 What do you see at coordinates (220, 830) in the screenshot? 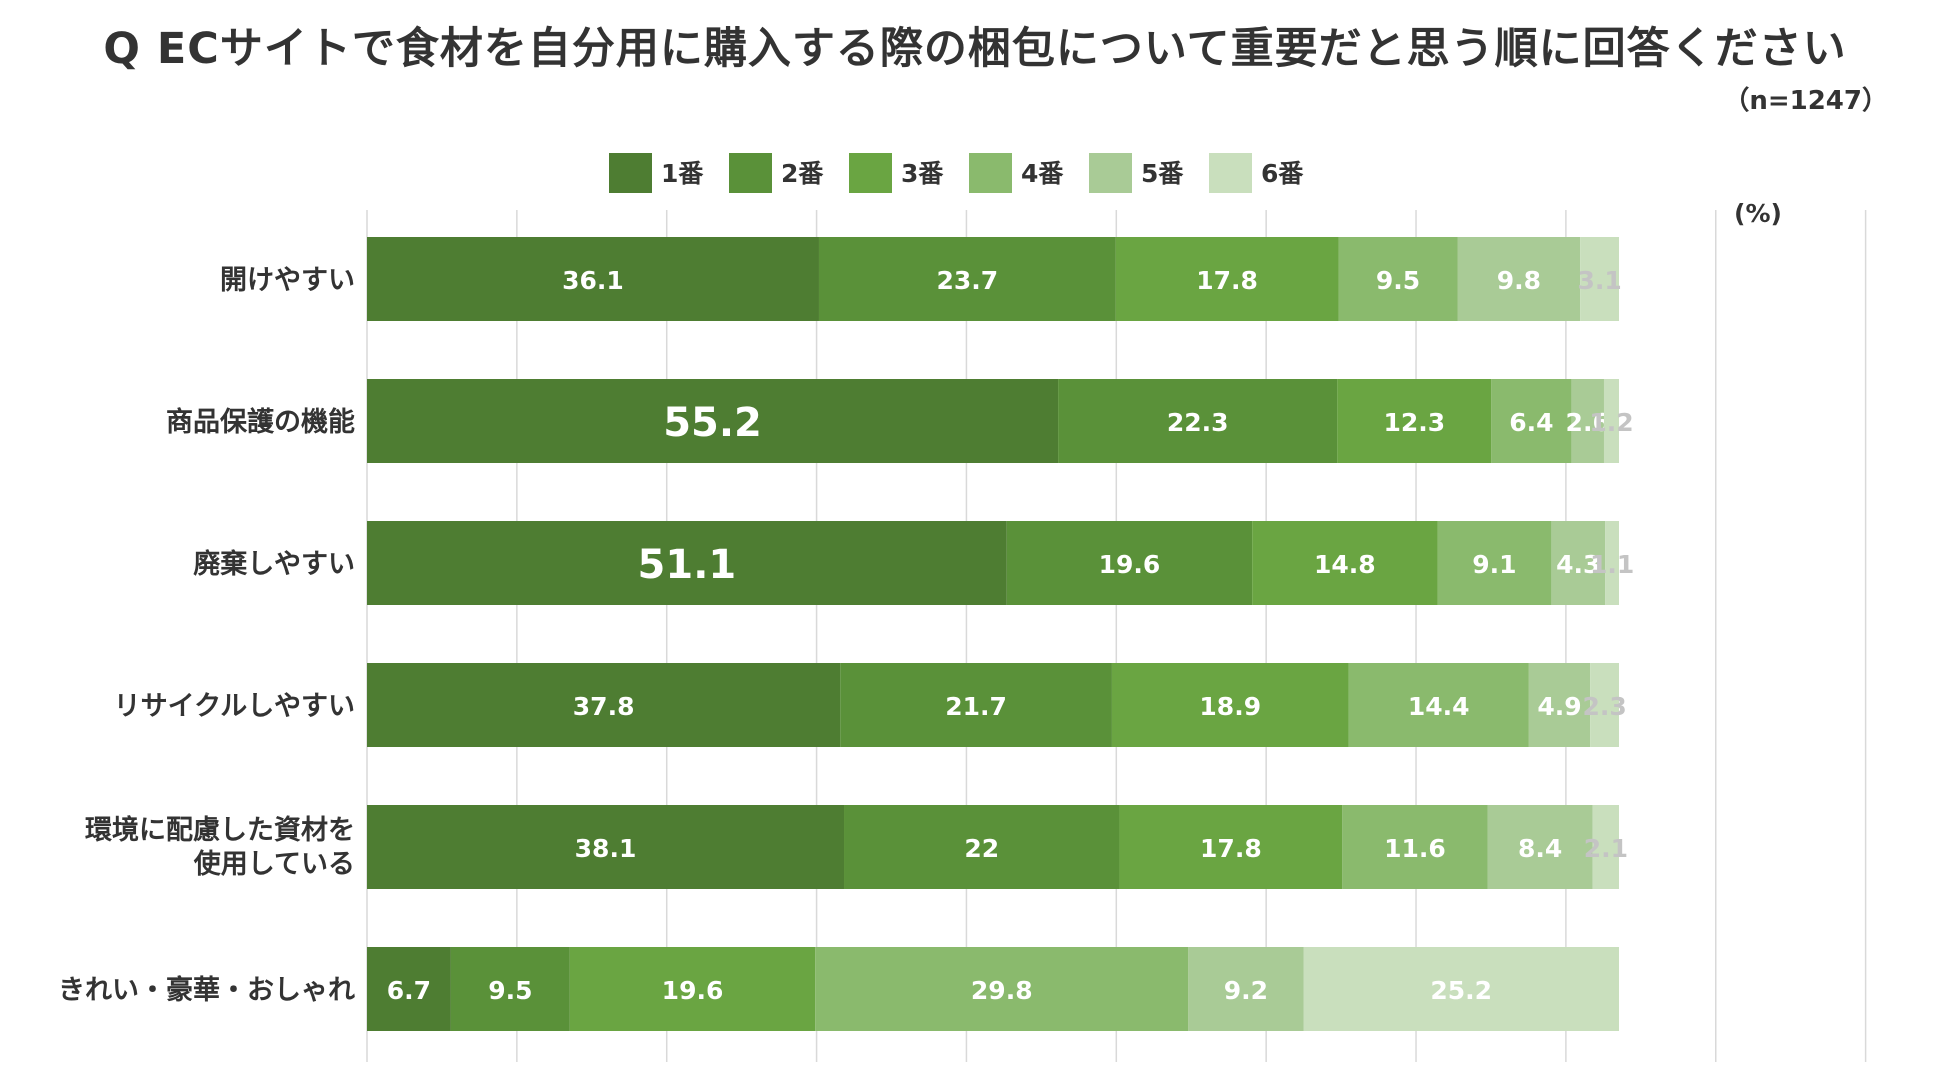
I see `category-label-line: 環境に配慮した資材を` at bounding box center [220, 830].